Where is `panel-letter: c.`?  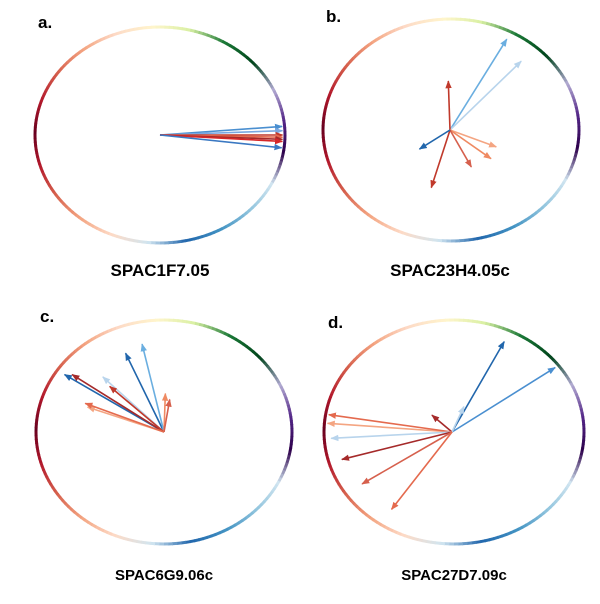
panel-letter: c. is located at coordinates (47, 316).